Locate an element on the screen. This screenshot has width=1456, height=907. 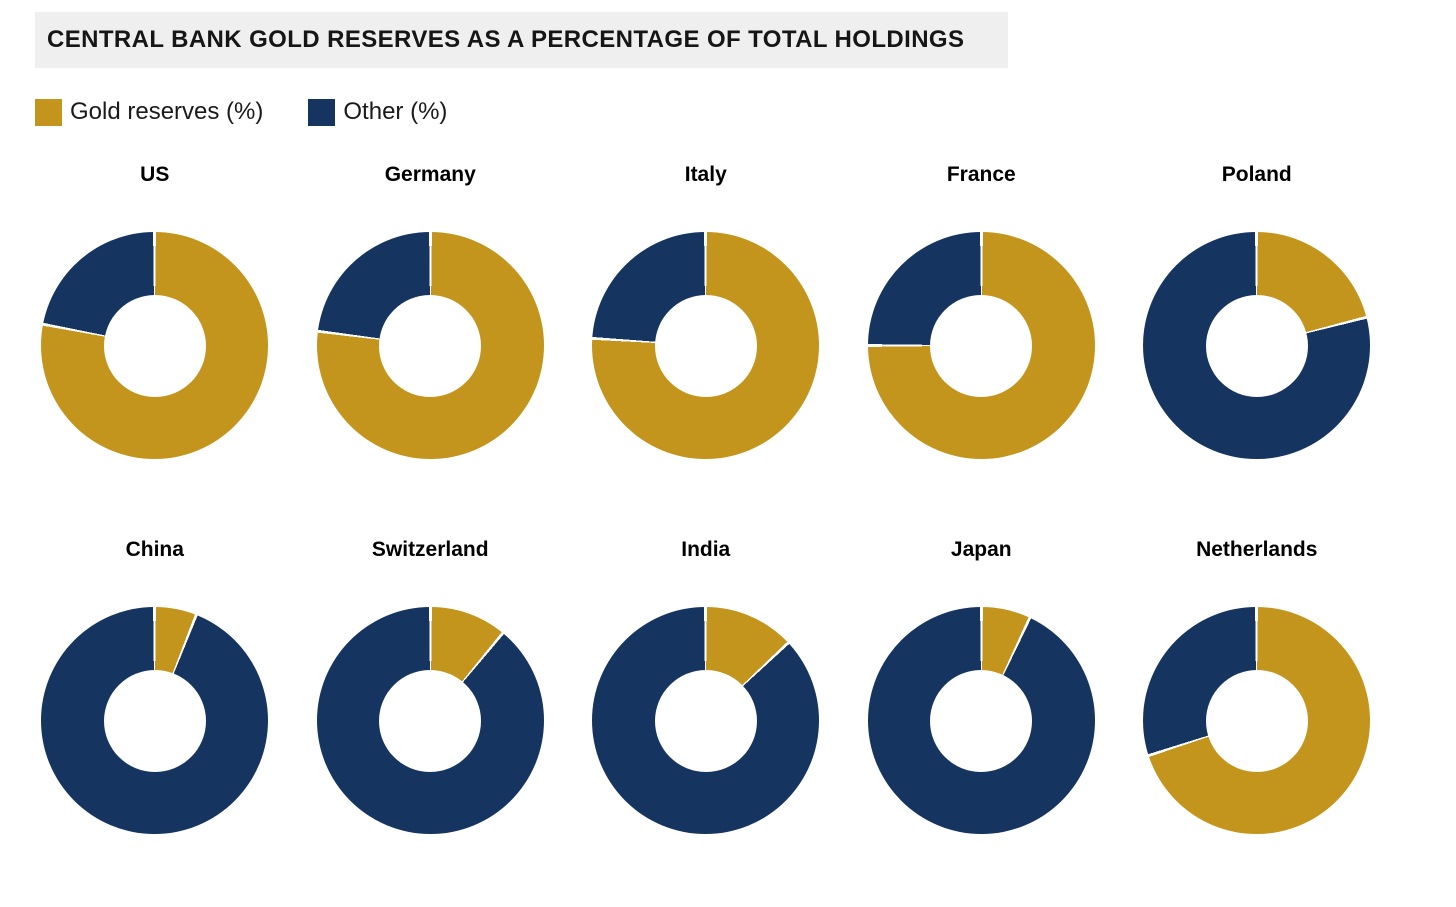
donut-chart-china is located at coordinates (155, 720).